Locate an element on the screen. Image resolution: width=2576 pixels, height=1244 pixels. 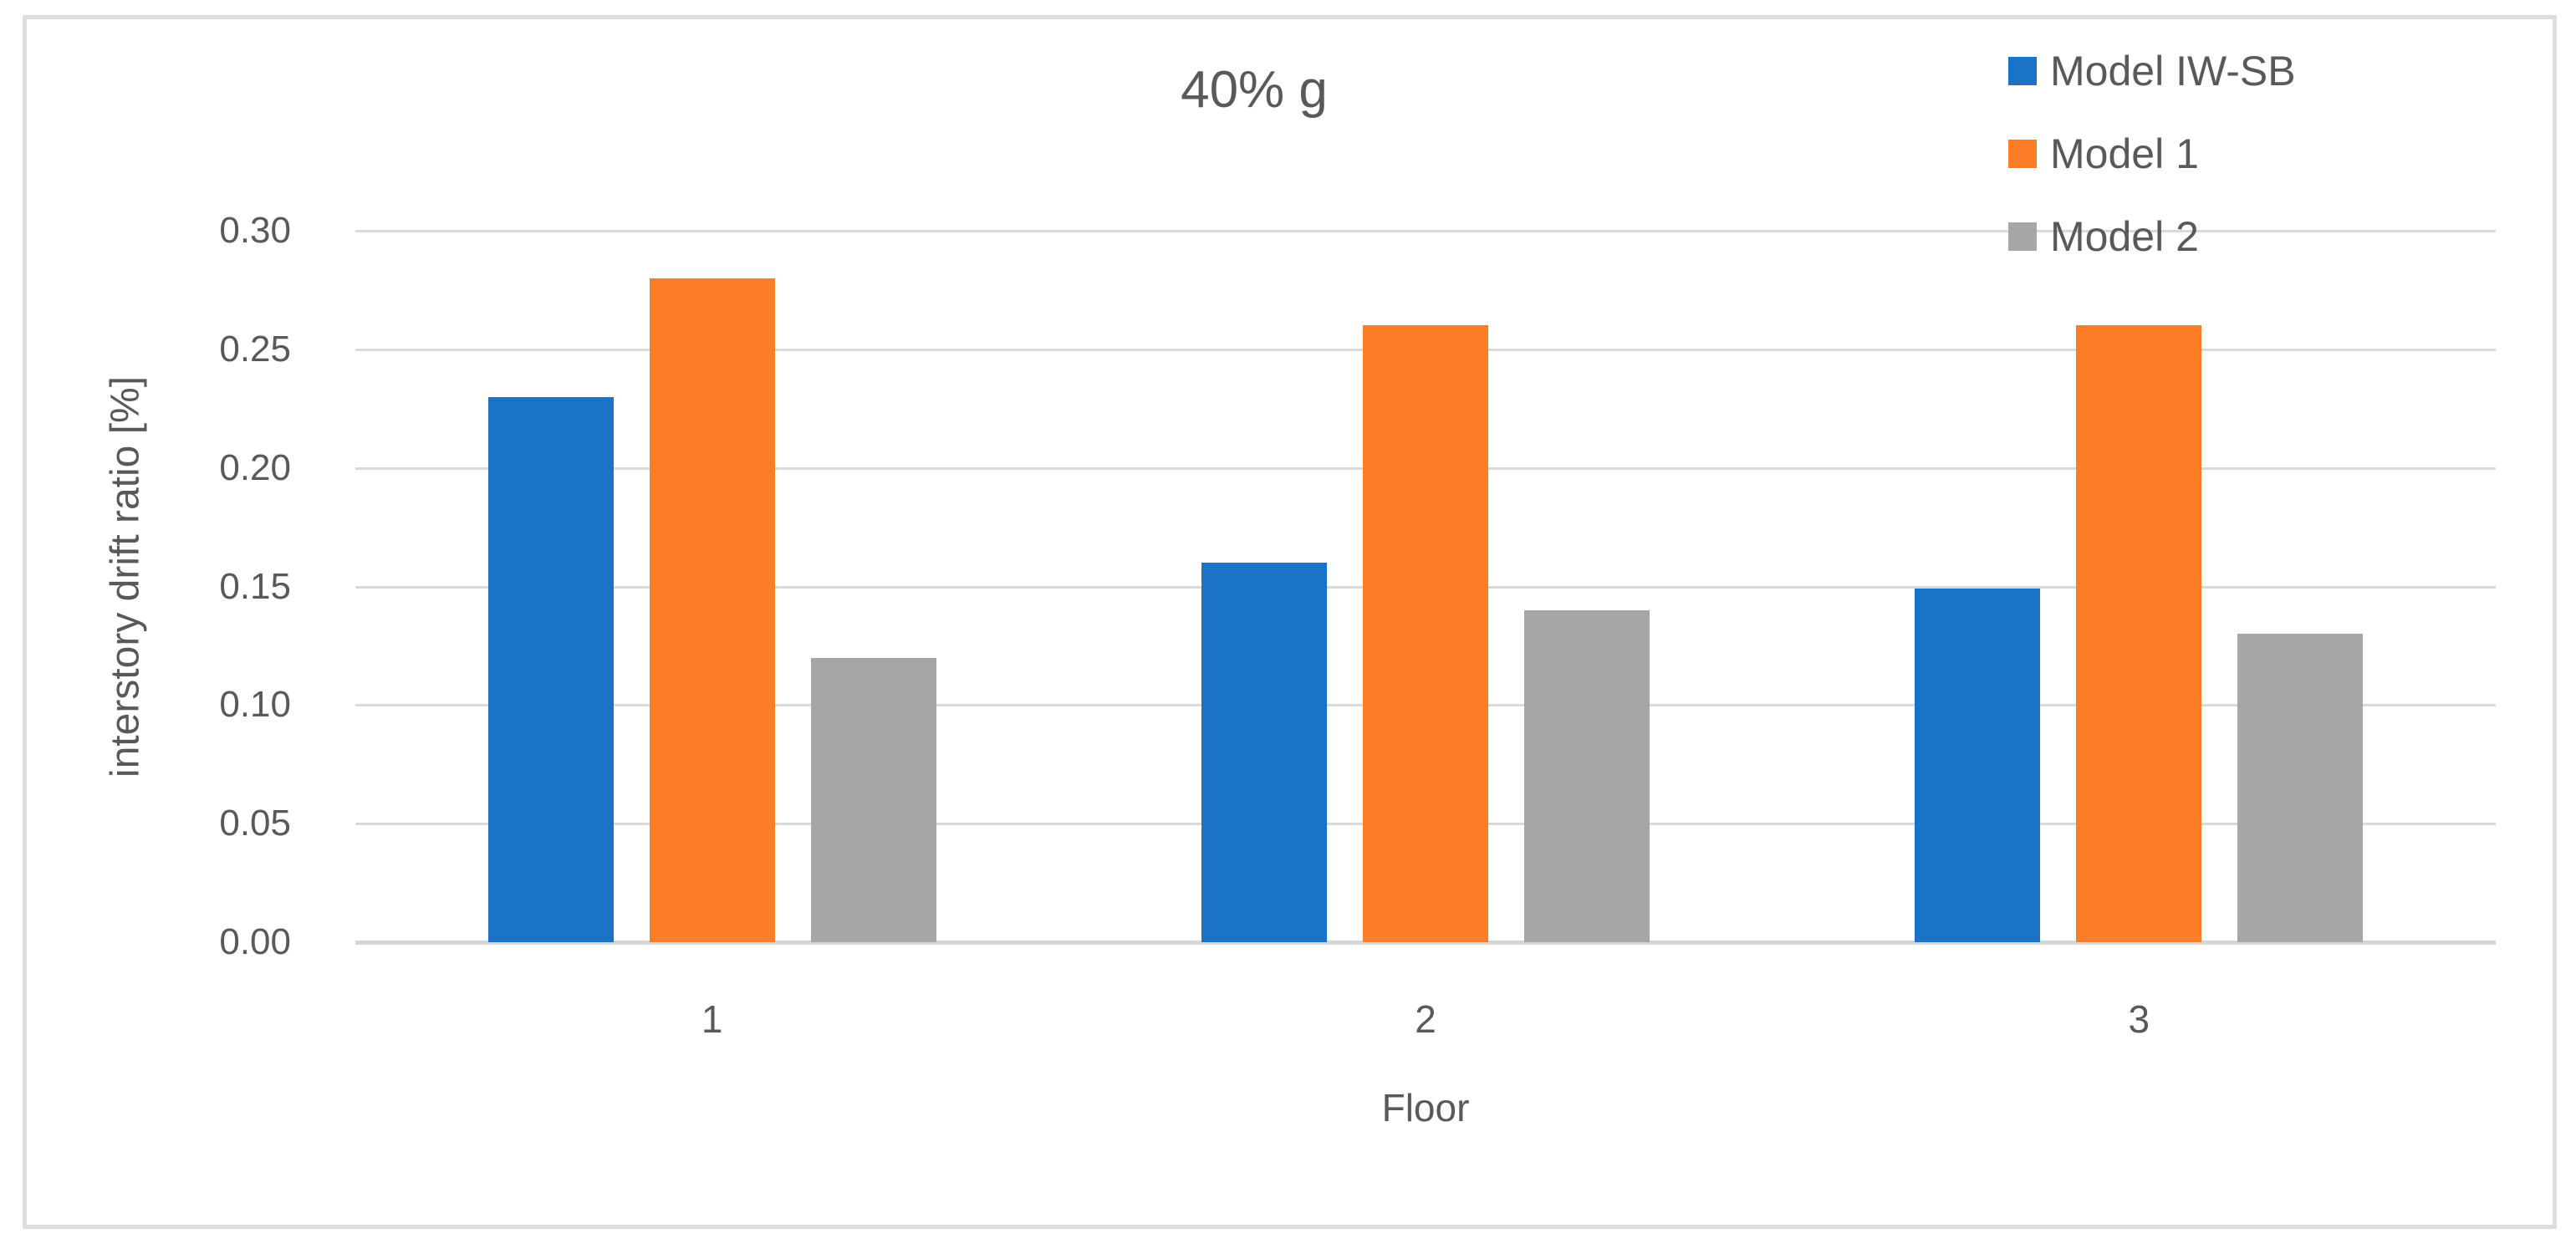
chart-title: 40% g is located at coordinates (1254, 90).